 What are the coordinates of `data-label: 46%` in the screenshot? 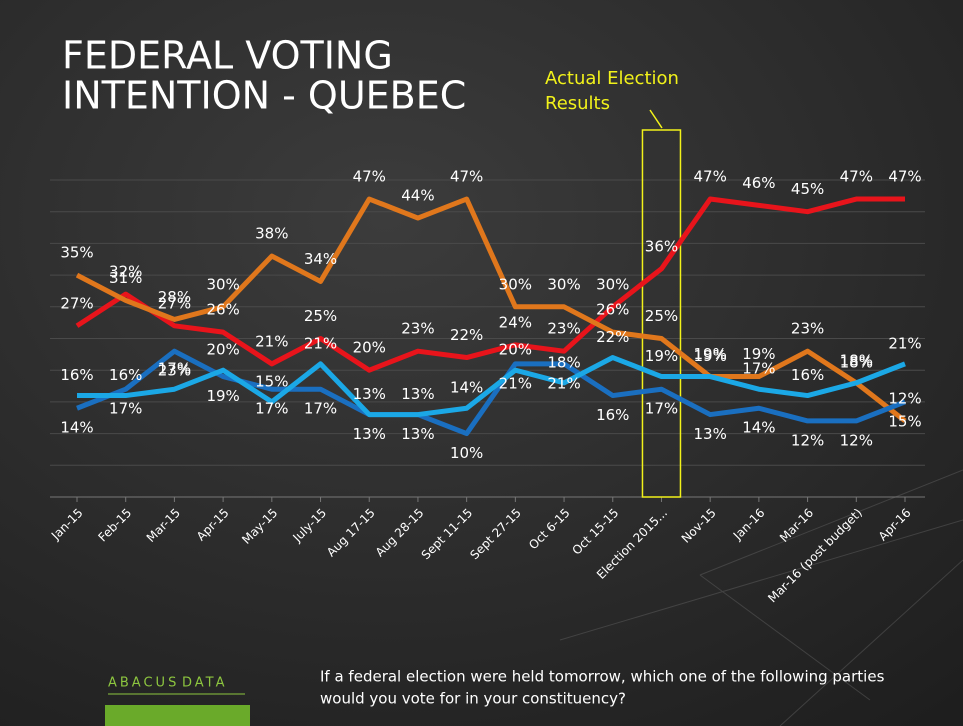 It's located at (758, 183).